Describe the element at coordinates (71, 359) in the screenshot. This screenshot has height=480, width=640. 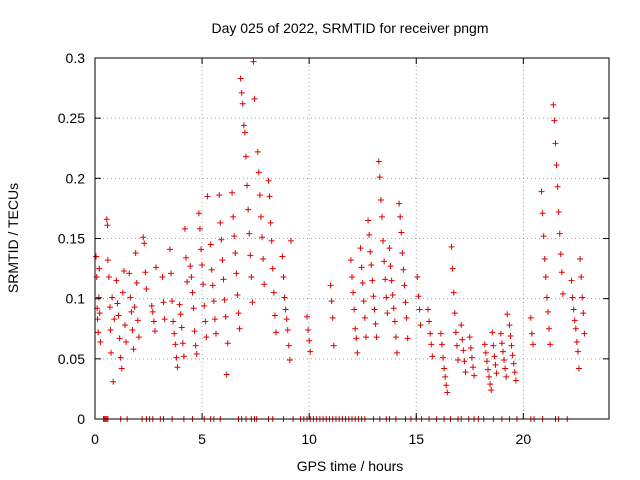
I see `y-tick-label: 0.05` at that location.